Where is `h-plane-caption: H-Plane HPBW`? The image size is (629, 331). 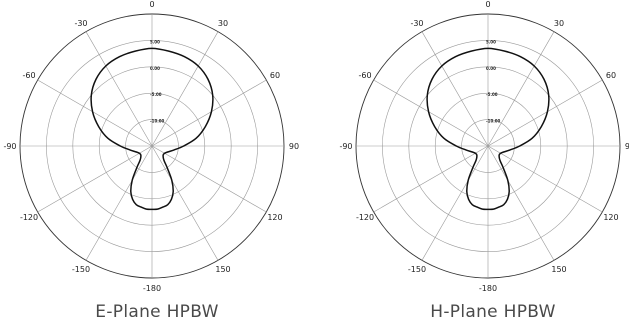 h-plane-caption: H-Plane HPBW is located at coordinates (493, 312).